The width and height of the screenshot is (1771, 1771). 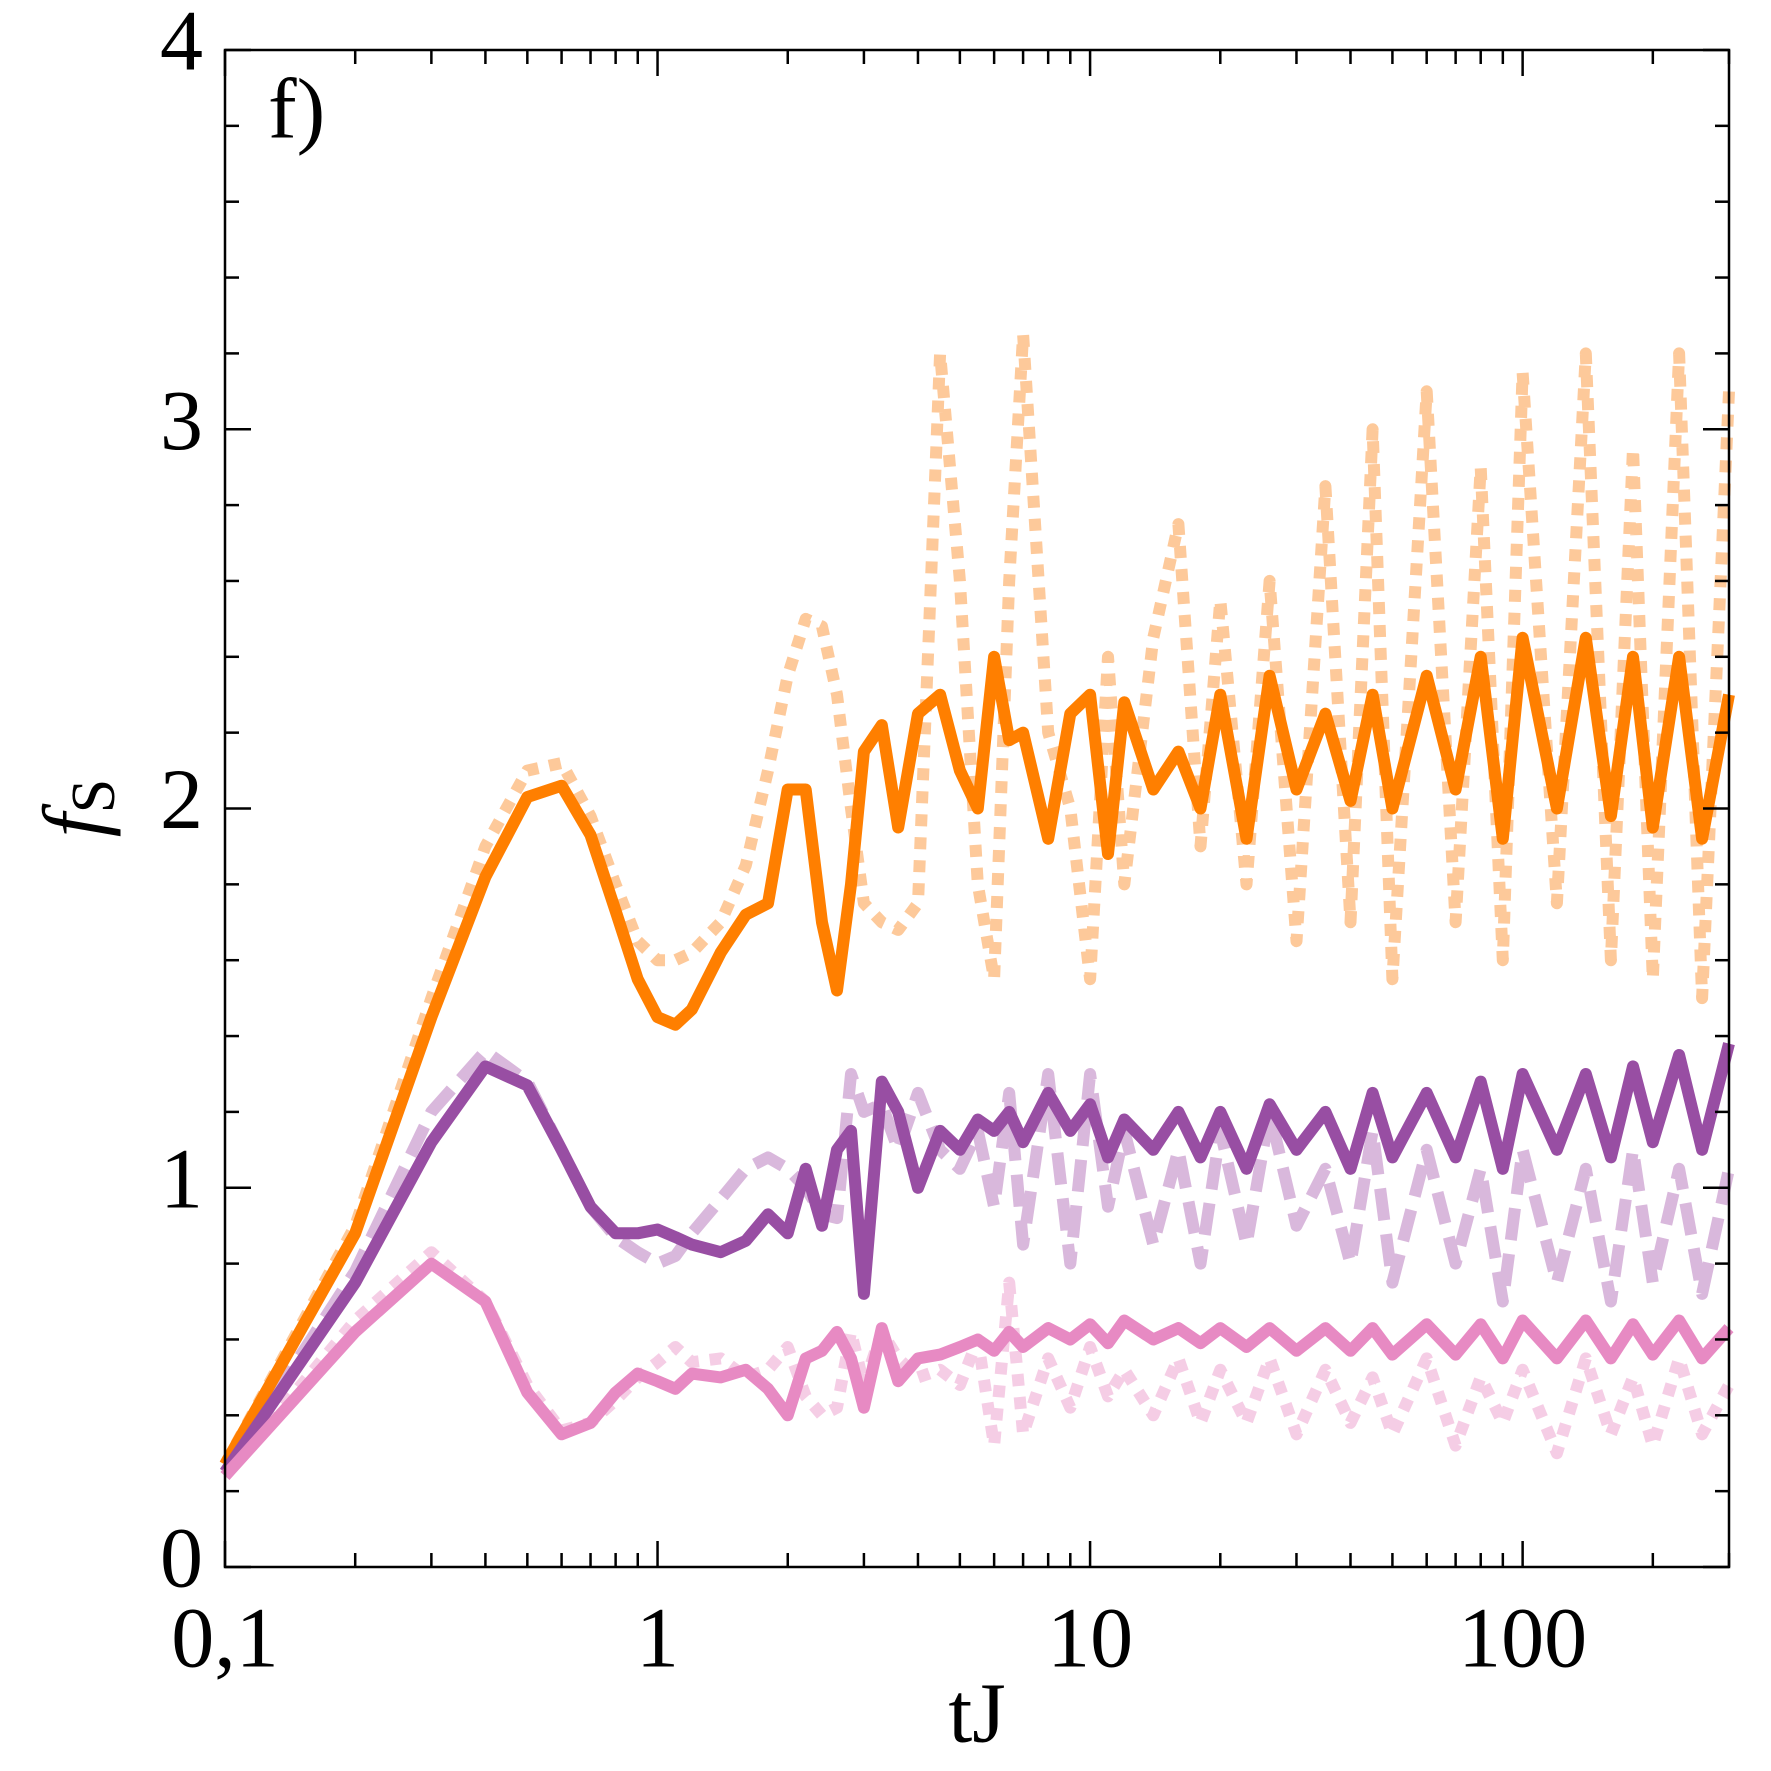 What do you see at coordinates (225, 1638) in the screenshot?
I see `x-tick-label: 0,1` at bounding box center [225, 1638].